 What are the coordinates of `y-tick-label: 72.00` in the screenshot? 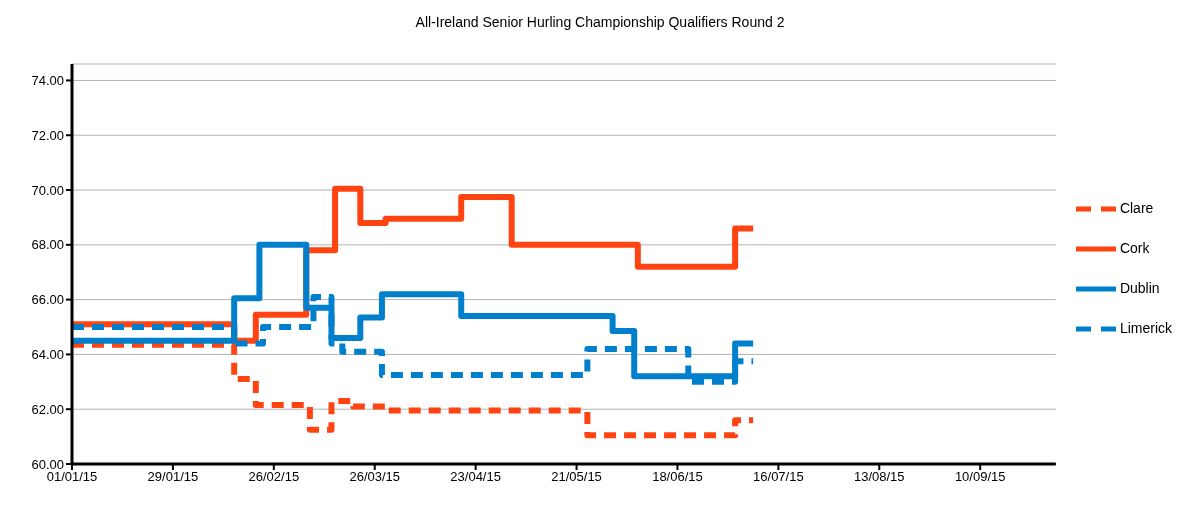 It's located at (47, 135).